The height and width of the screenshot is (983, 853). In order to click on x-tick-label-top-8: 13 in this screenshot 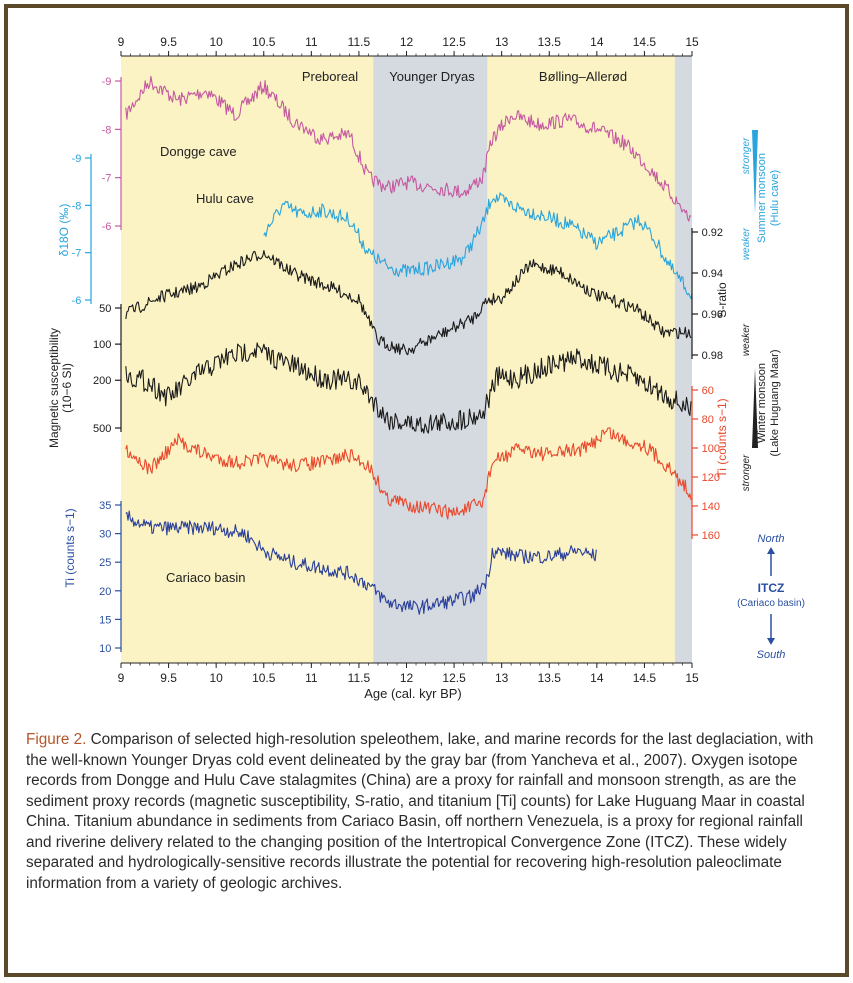, I will do `click(502, 42)`.